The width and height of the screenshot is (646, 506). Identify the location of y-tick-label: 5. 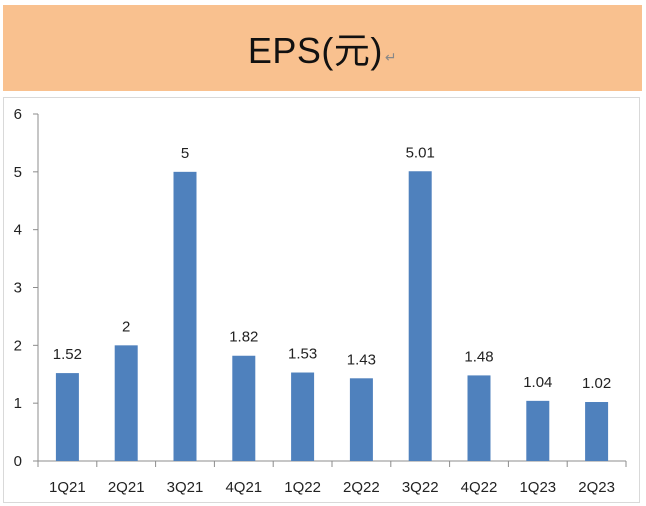
(18, 172).